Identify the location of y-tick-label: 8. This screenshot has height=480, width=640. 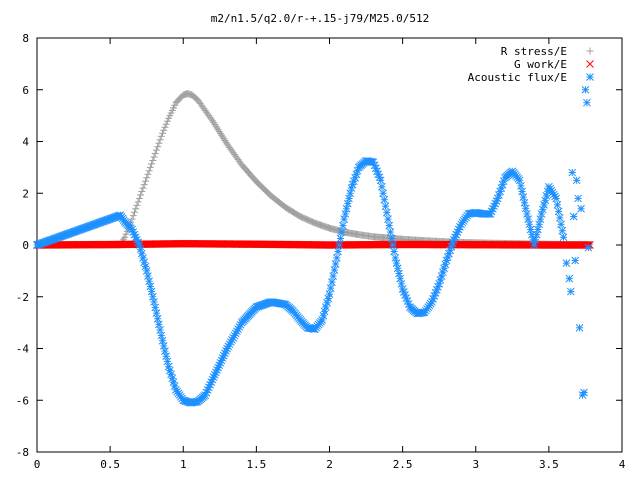
(25, 38).